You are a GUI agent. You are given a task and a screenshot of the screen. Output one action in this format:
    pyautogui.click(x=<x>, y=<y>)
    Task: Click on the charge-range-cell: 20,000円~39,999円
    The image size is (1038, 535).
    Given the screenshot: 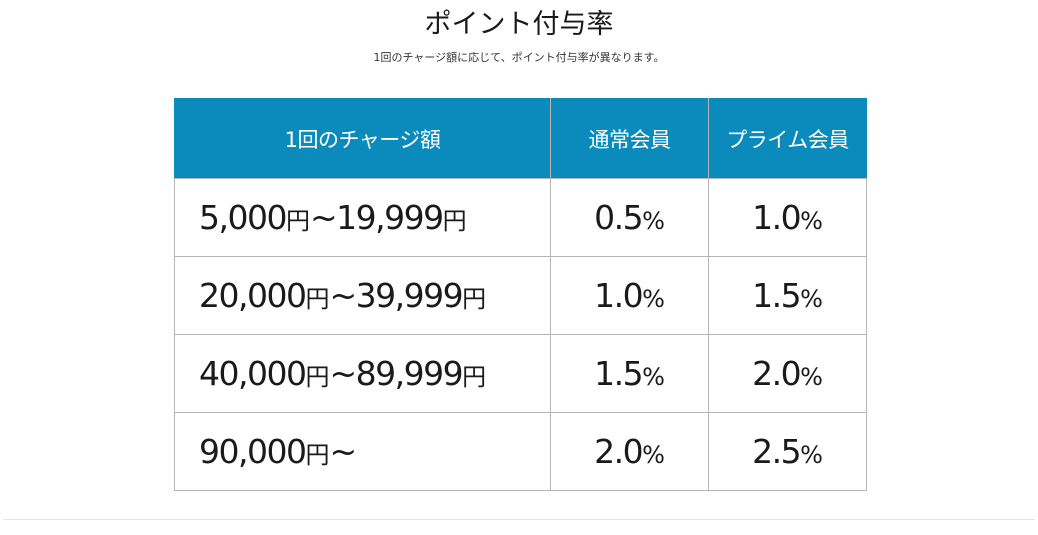 What is the action you would take?
    pyautogui.click(x=362, y=295)
    